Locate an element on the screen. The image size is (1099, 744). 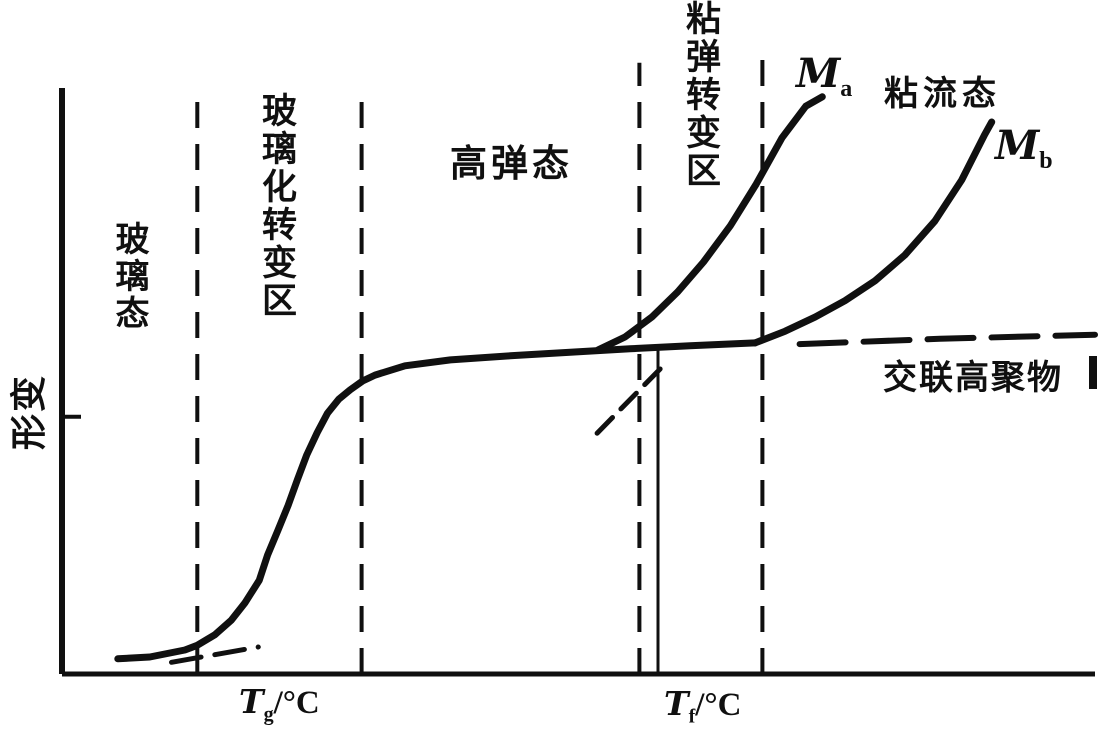
series-glassy-extrapolation-dashed is located at coordinates (215, 654).